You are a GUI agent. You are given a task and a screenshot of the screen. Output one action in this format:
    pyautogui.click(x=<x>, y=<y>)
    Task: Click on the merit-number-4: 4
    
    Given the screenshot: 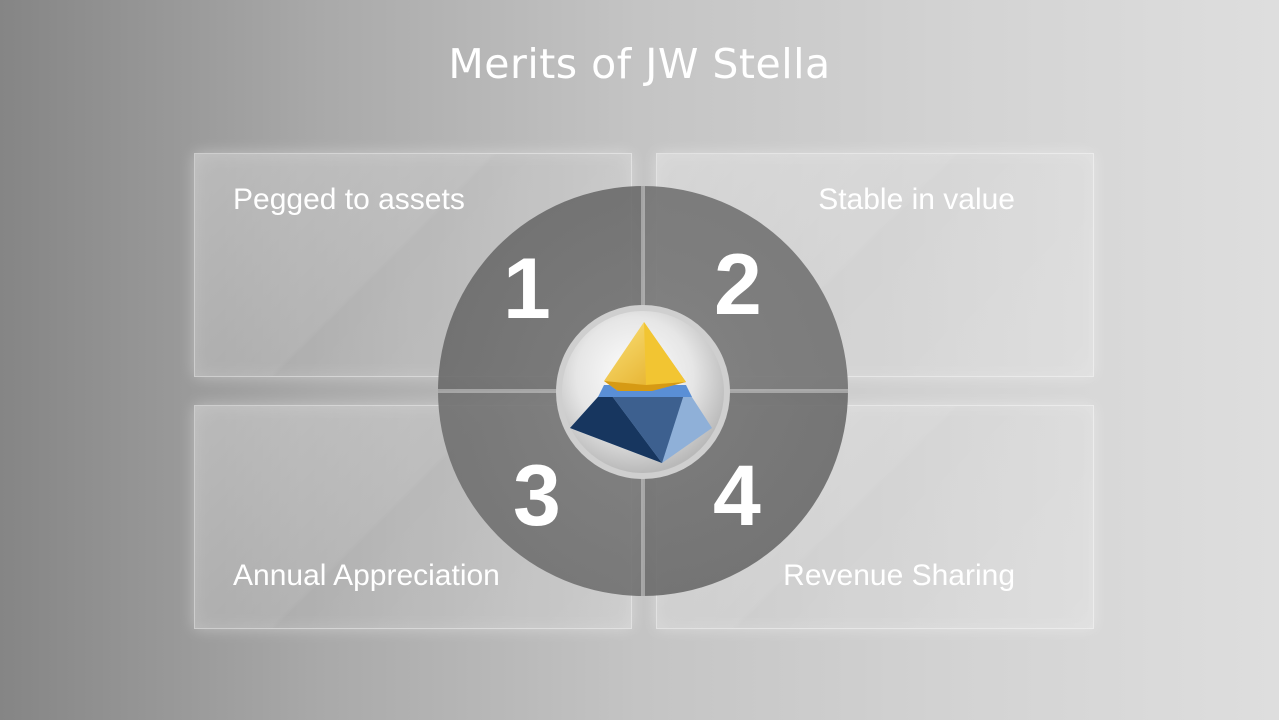 What is the action you would take?
    pyautogui.click(x=737, y=496)
    